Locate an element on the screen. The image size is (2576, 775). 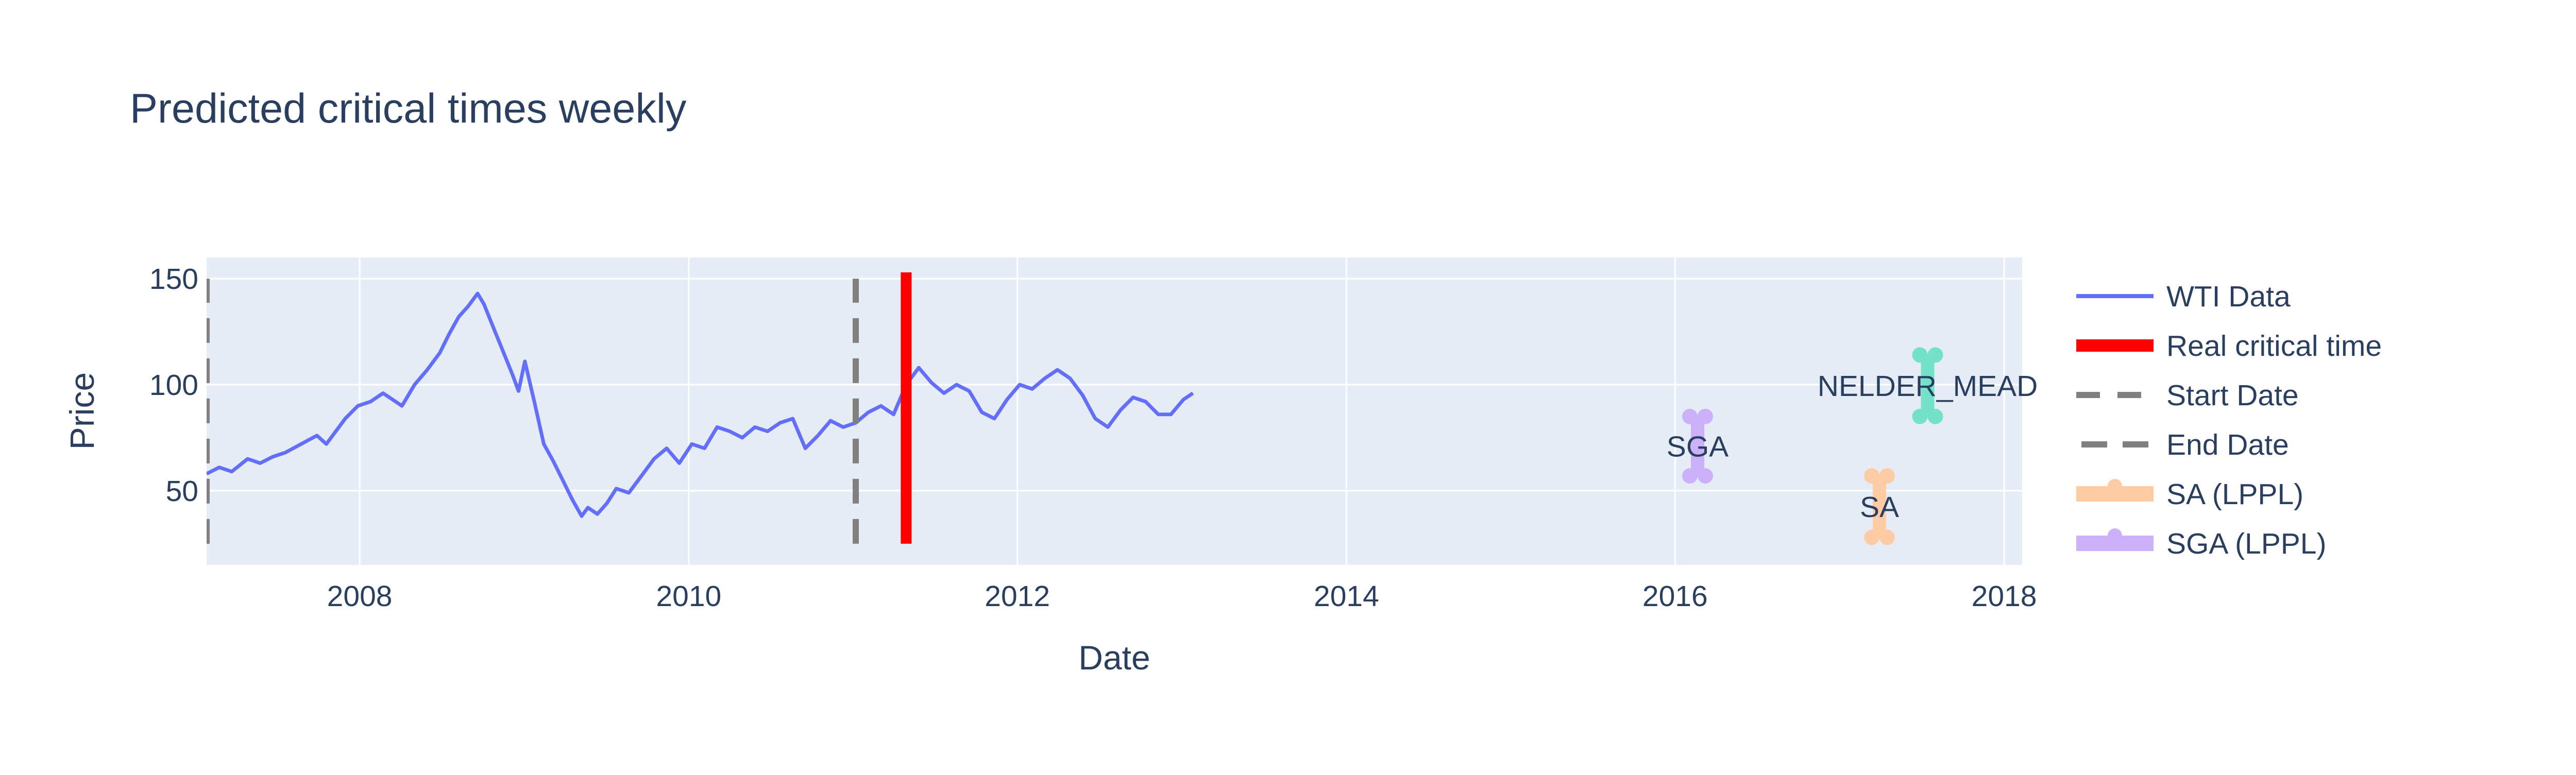
nelder-mead-label: NELDER_MEAD is located at coordinates (1928, 386).